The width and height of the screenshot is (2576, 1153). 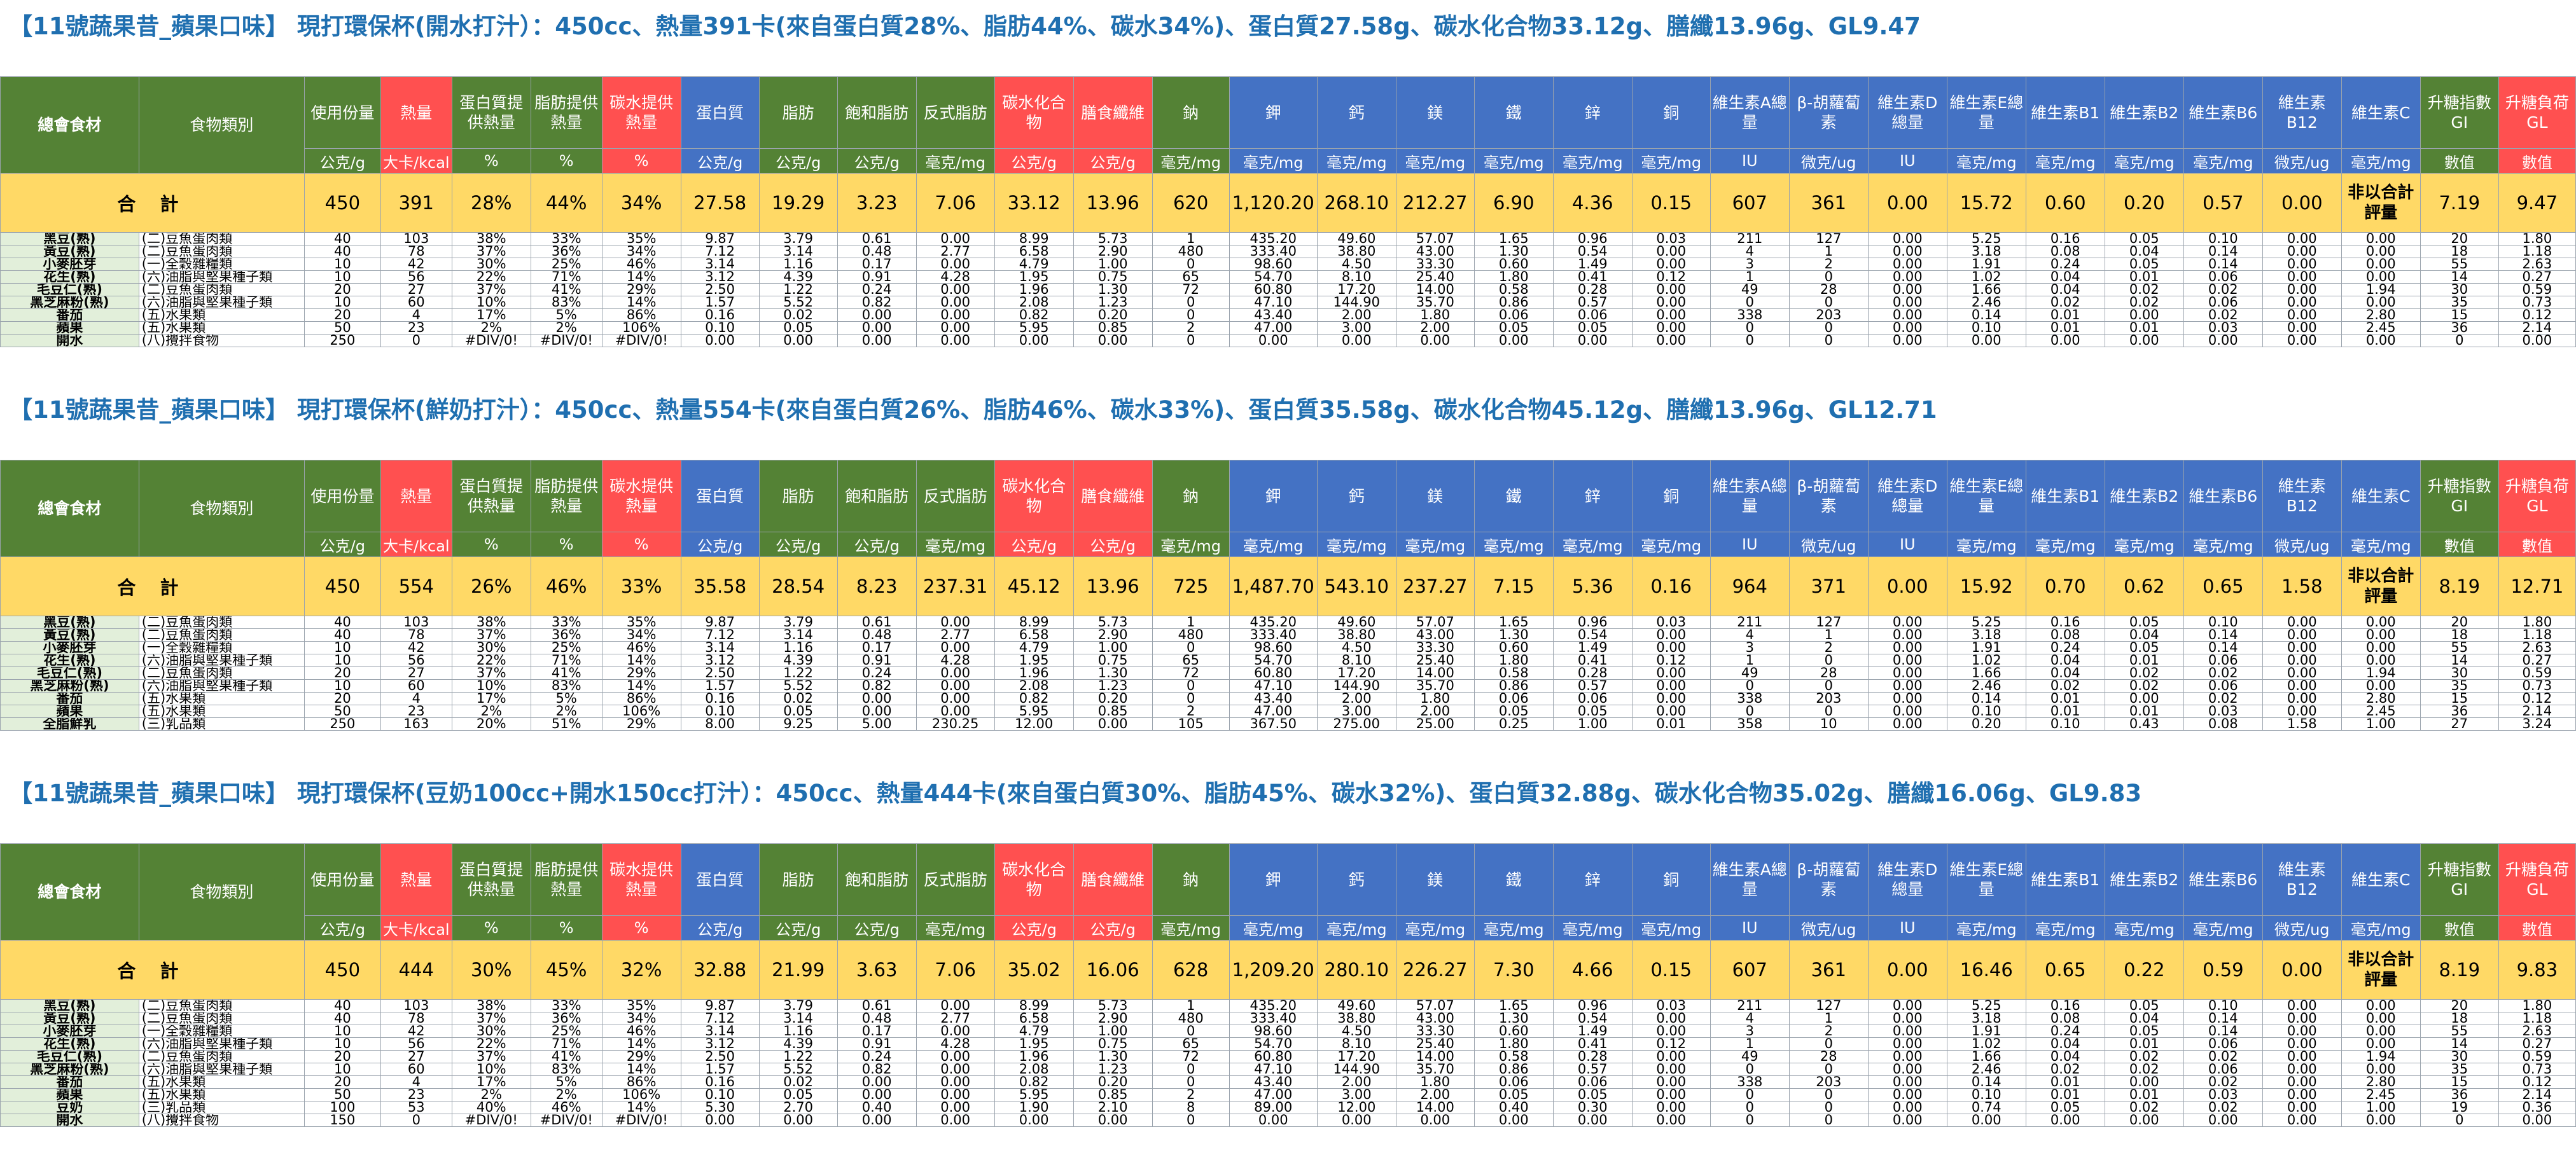 I want to click on value-cell: 1.80, so click(x=2537, y=1005).